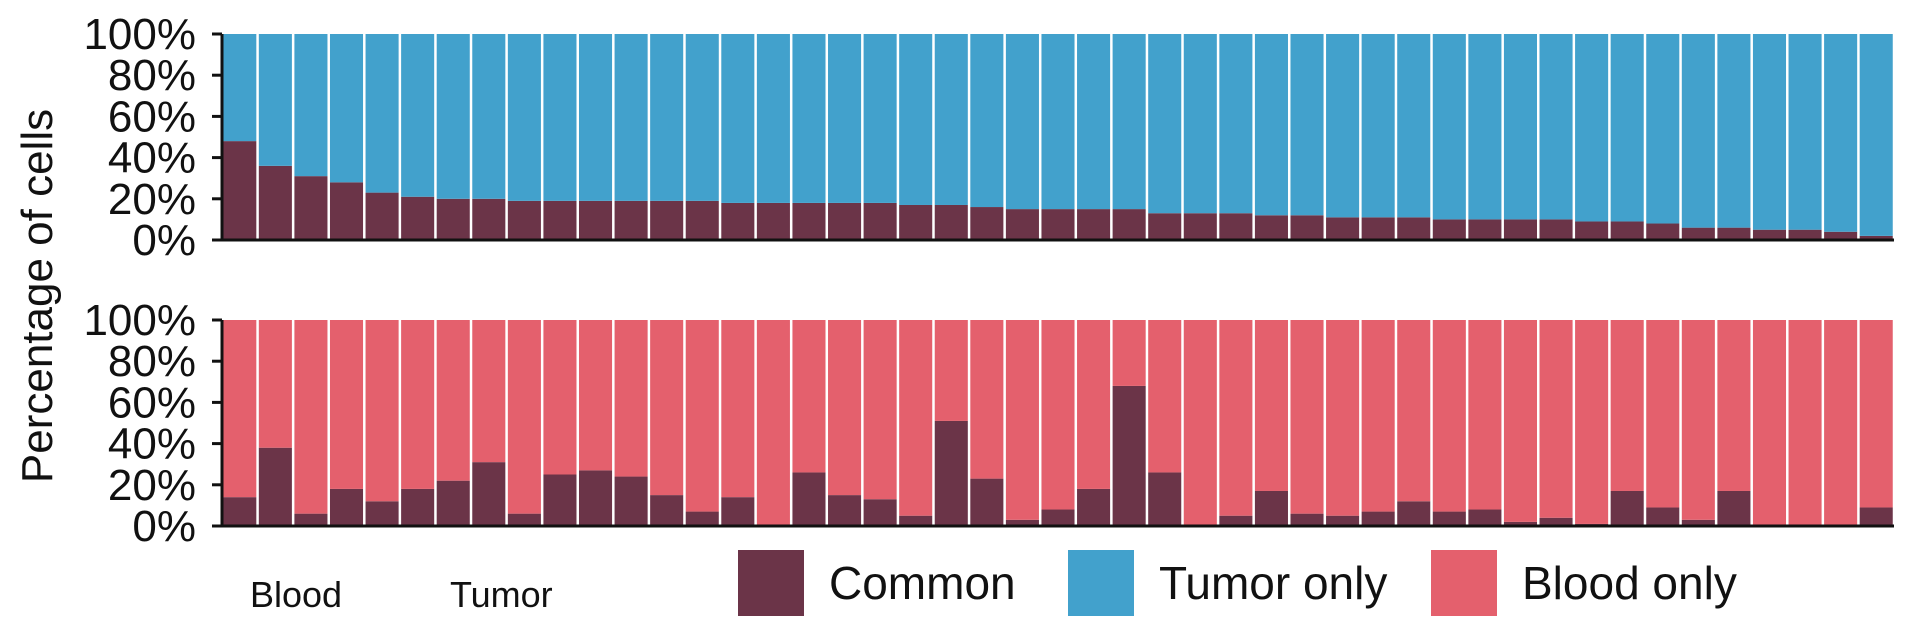 The image size is (1920, 618). What do you see at coordinates (139, 34) in the screenshot?
I see `y-tick-label: 100%` at bounding box center [139, 34].